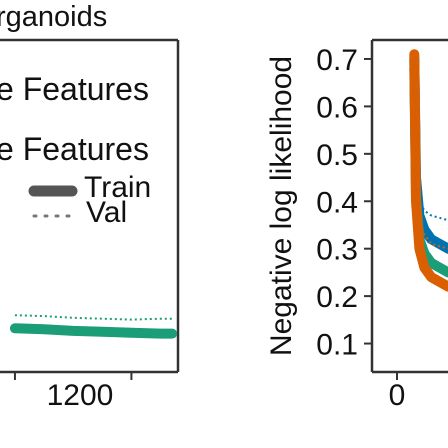  I want to click on right-series-group, so click(428, 170).